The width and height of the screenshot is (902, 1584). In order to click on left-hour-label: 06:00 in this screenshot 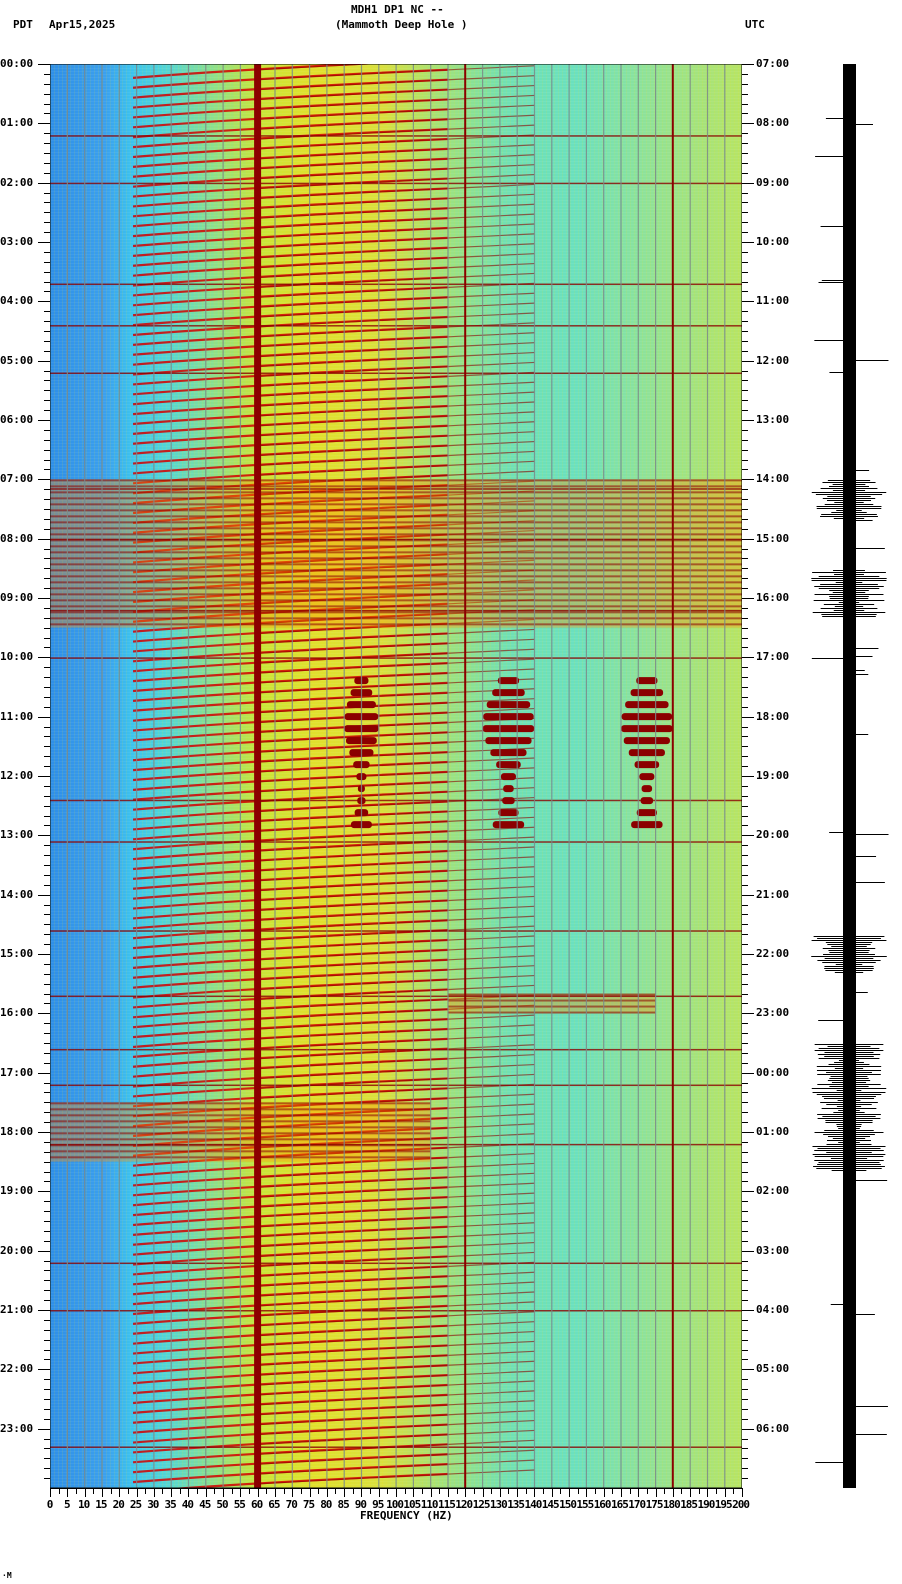, I will do `click(17, 419)`.